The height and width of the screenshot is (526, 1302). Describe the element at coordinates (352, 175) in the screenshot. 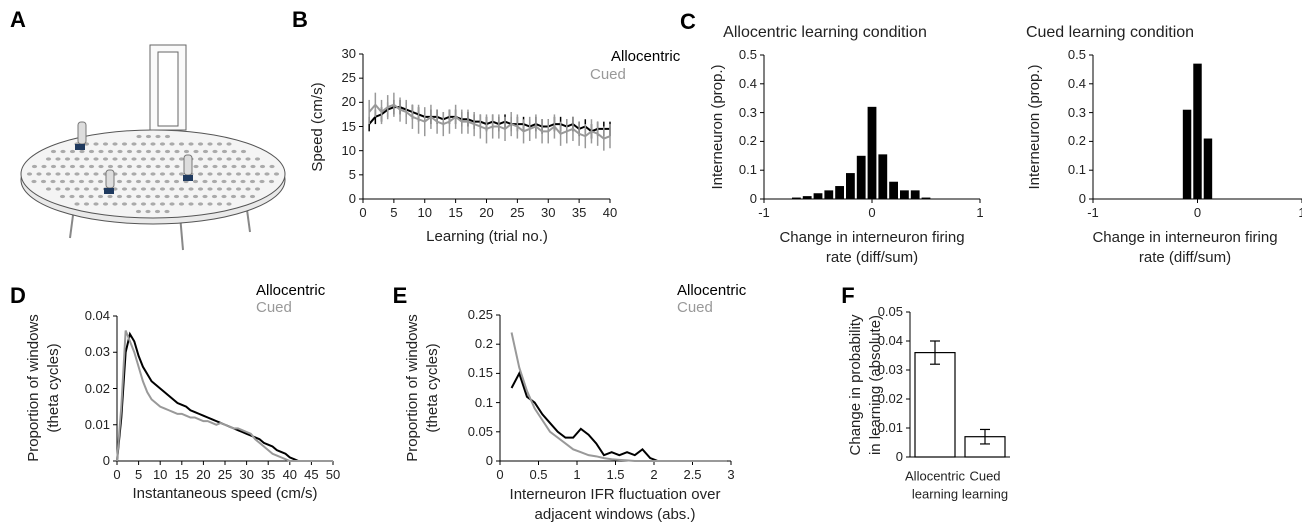

I see `y-tick-label: 5` at that location.